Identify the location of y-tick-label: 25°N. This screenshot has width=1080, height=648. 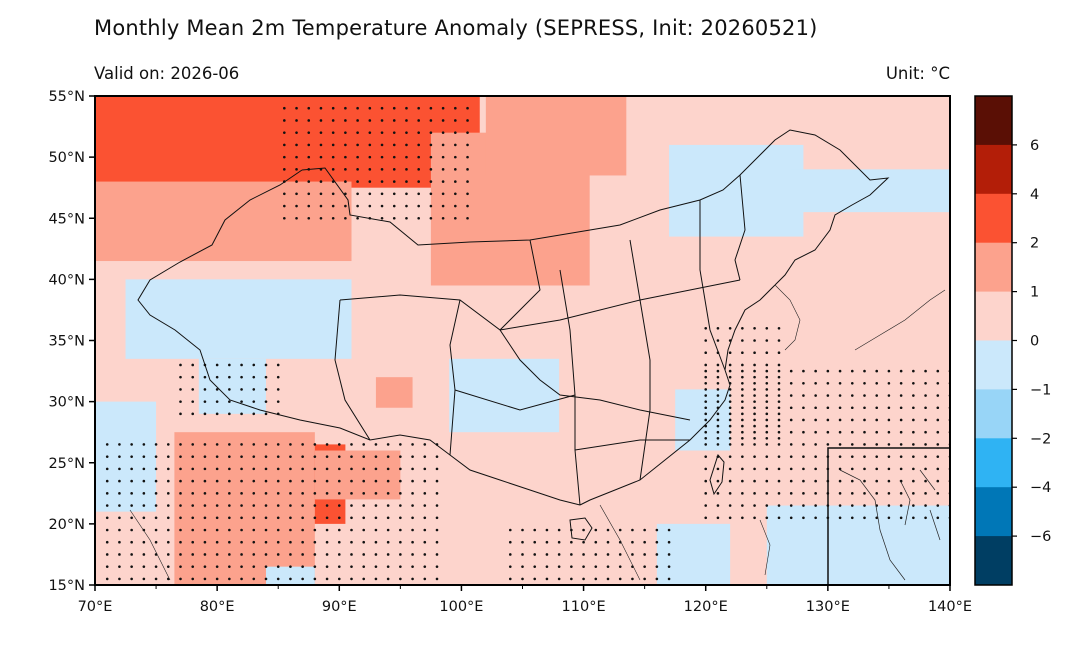
(66, 464).